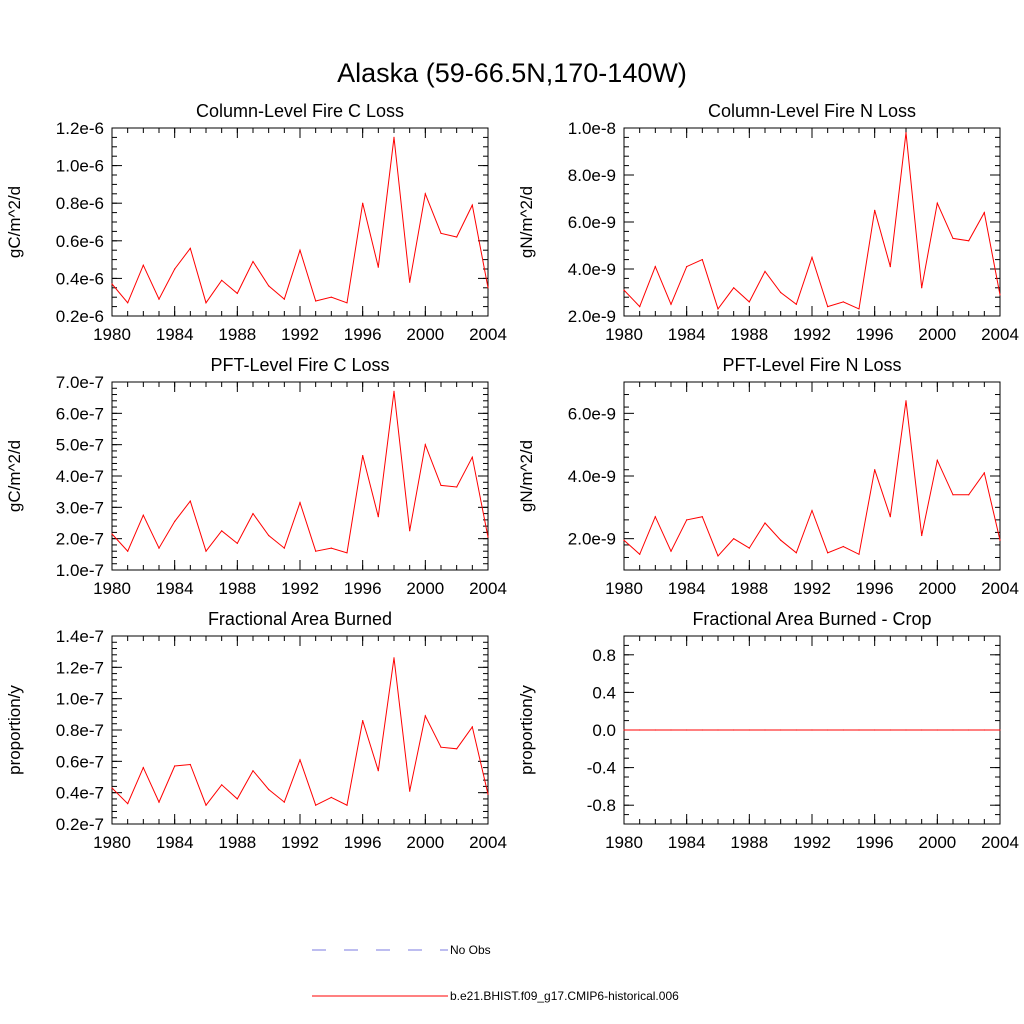 This screenshot has height=1024, width=1024. Describe the element at coordinates (592, 413) in the screenshot. I see `y-tick-label: 6.0e-9` at that location.